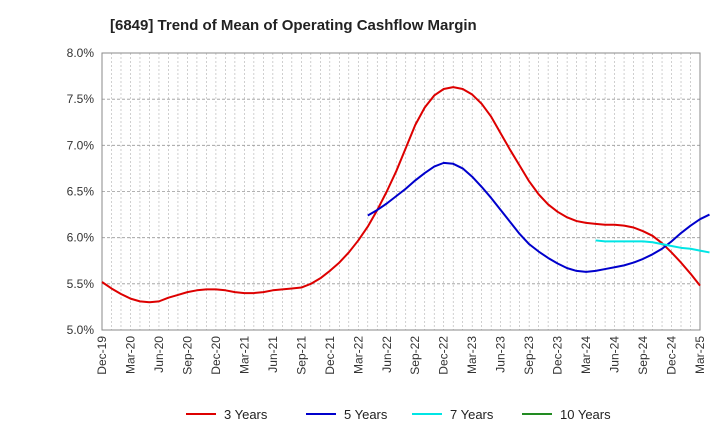  Describe the element at coordinates (387, 354) in the screenshot. I see `x-tick-label: Jun-22` at that location.